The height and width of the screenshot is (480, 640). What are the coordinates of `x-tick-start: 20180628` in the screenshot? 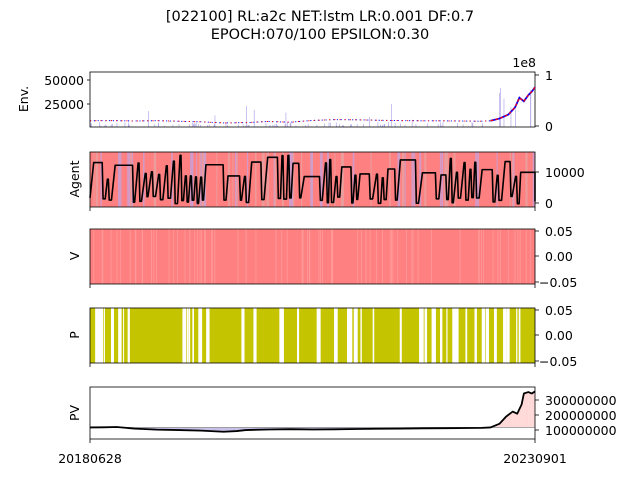 It's located at (90, 458).